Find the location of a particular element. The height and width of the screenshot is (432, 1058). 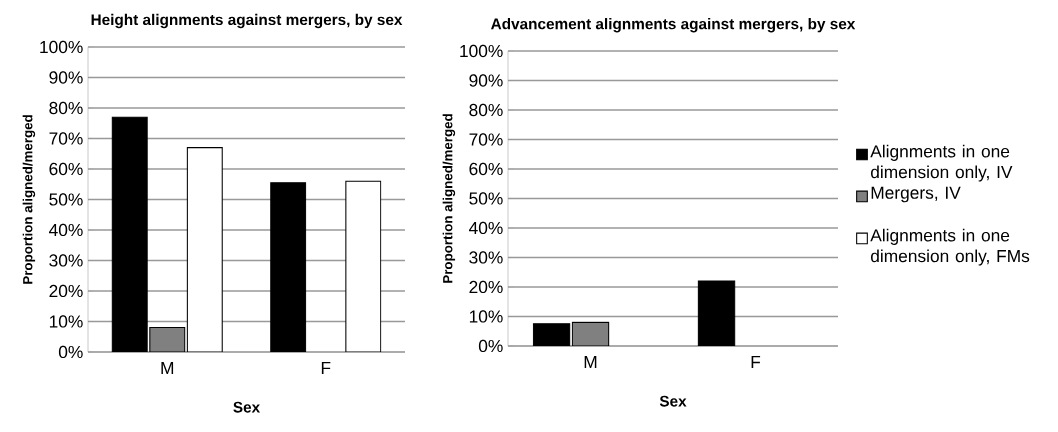

chart-title: Height alignments against mergers, by sex is located at coordinates (247, 21).